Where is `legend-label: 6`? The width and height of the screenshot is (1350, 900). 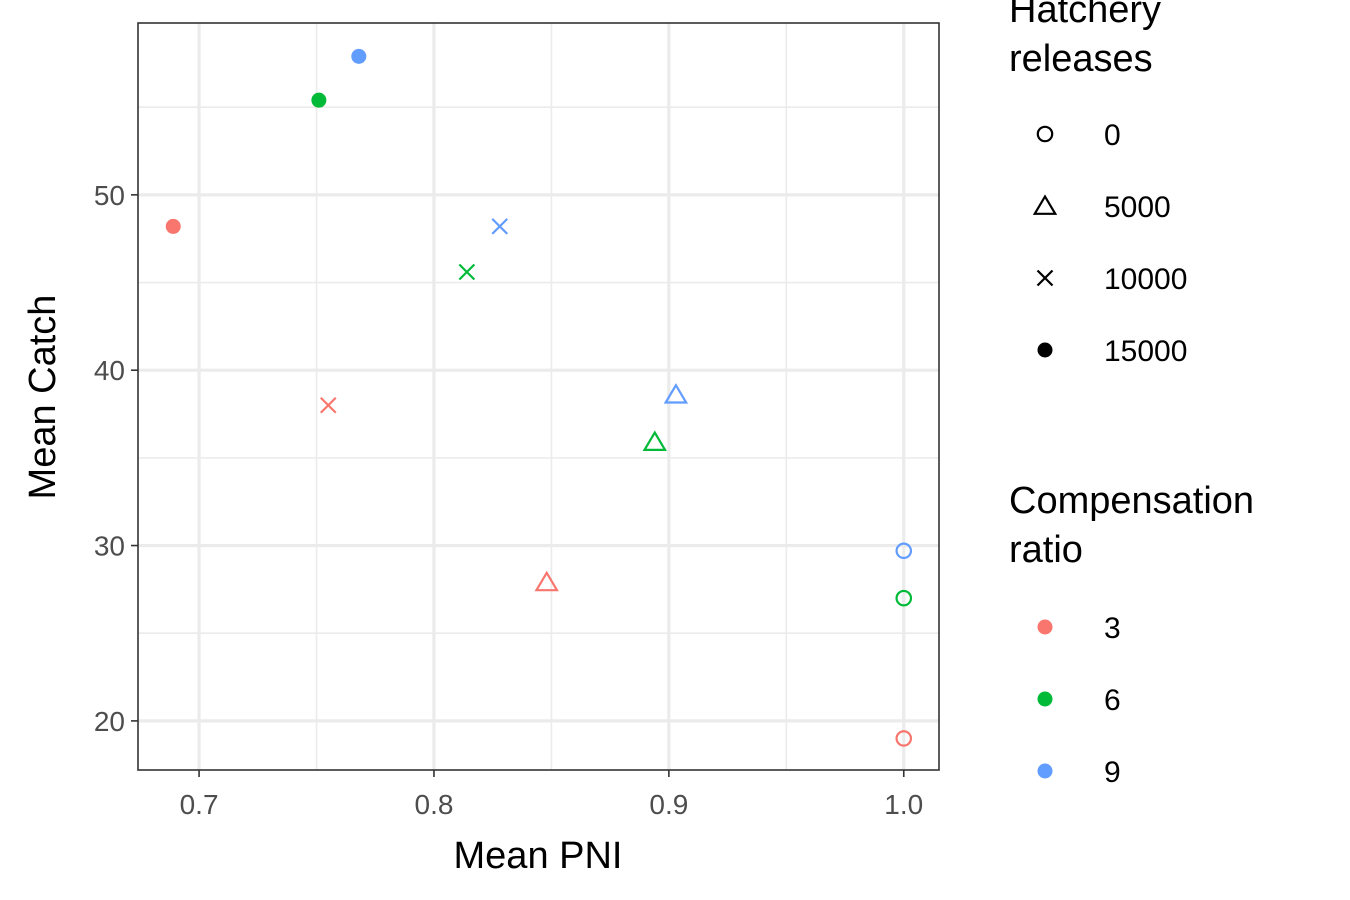
legend-label: 6 is located at coordinates (1112, 700).